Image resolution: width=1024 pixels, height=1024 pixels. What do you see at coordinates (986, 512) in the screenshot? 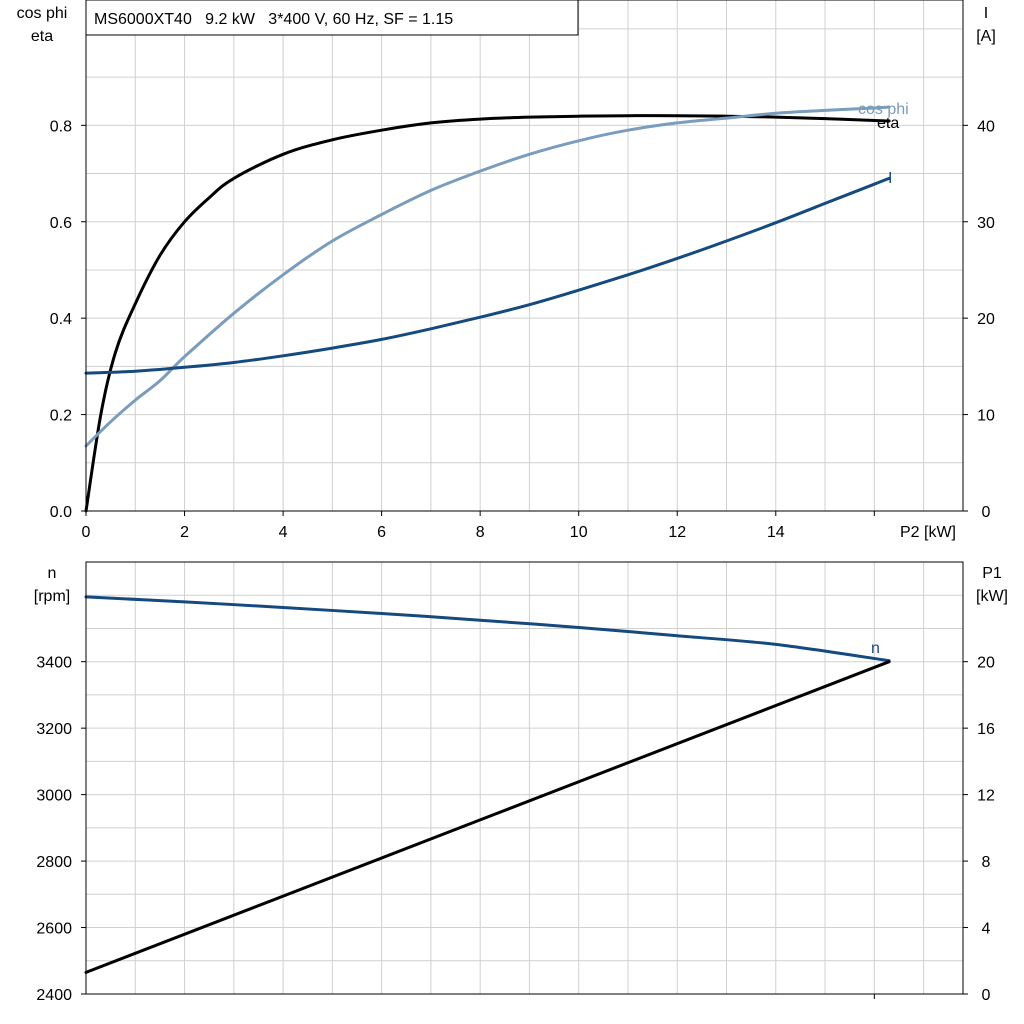
I see `top-right-tick-label: 0` at bounding box center [986, 512].